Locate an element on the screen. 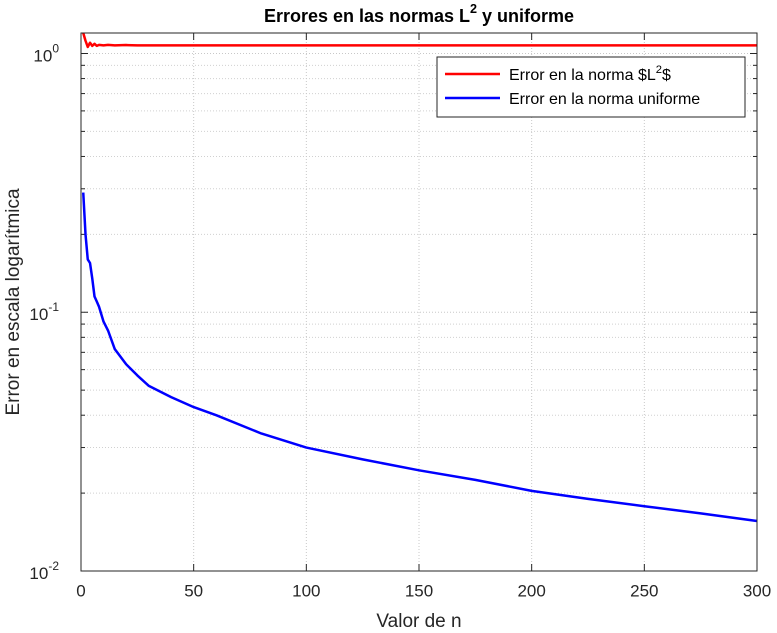  text-part: y uniforme is located at coordinates (525, 16).